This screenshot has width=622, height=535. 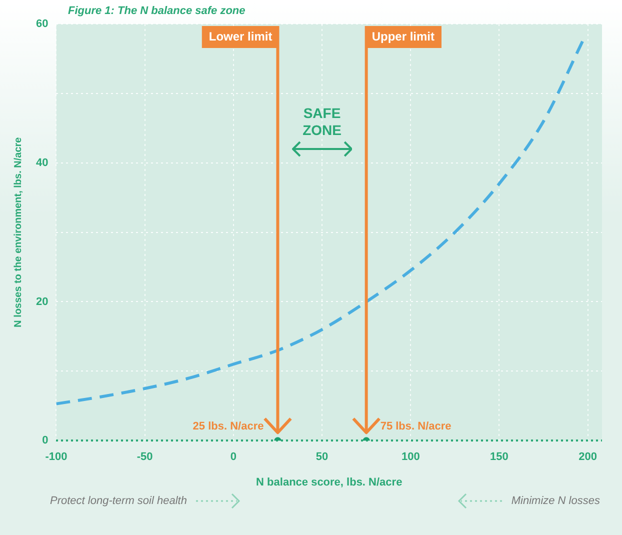 I want to click on x-tick-label: 50, so click(x=322, y=457).